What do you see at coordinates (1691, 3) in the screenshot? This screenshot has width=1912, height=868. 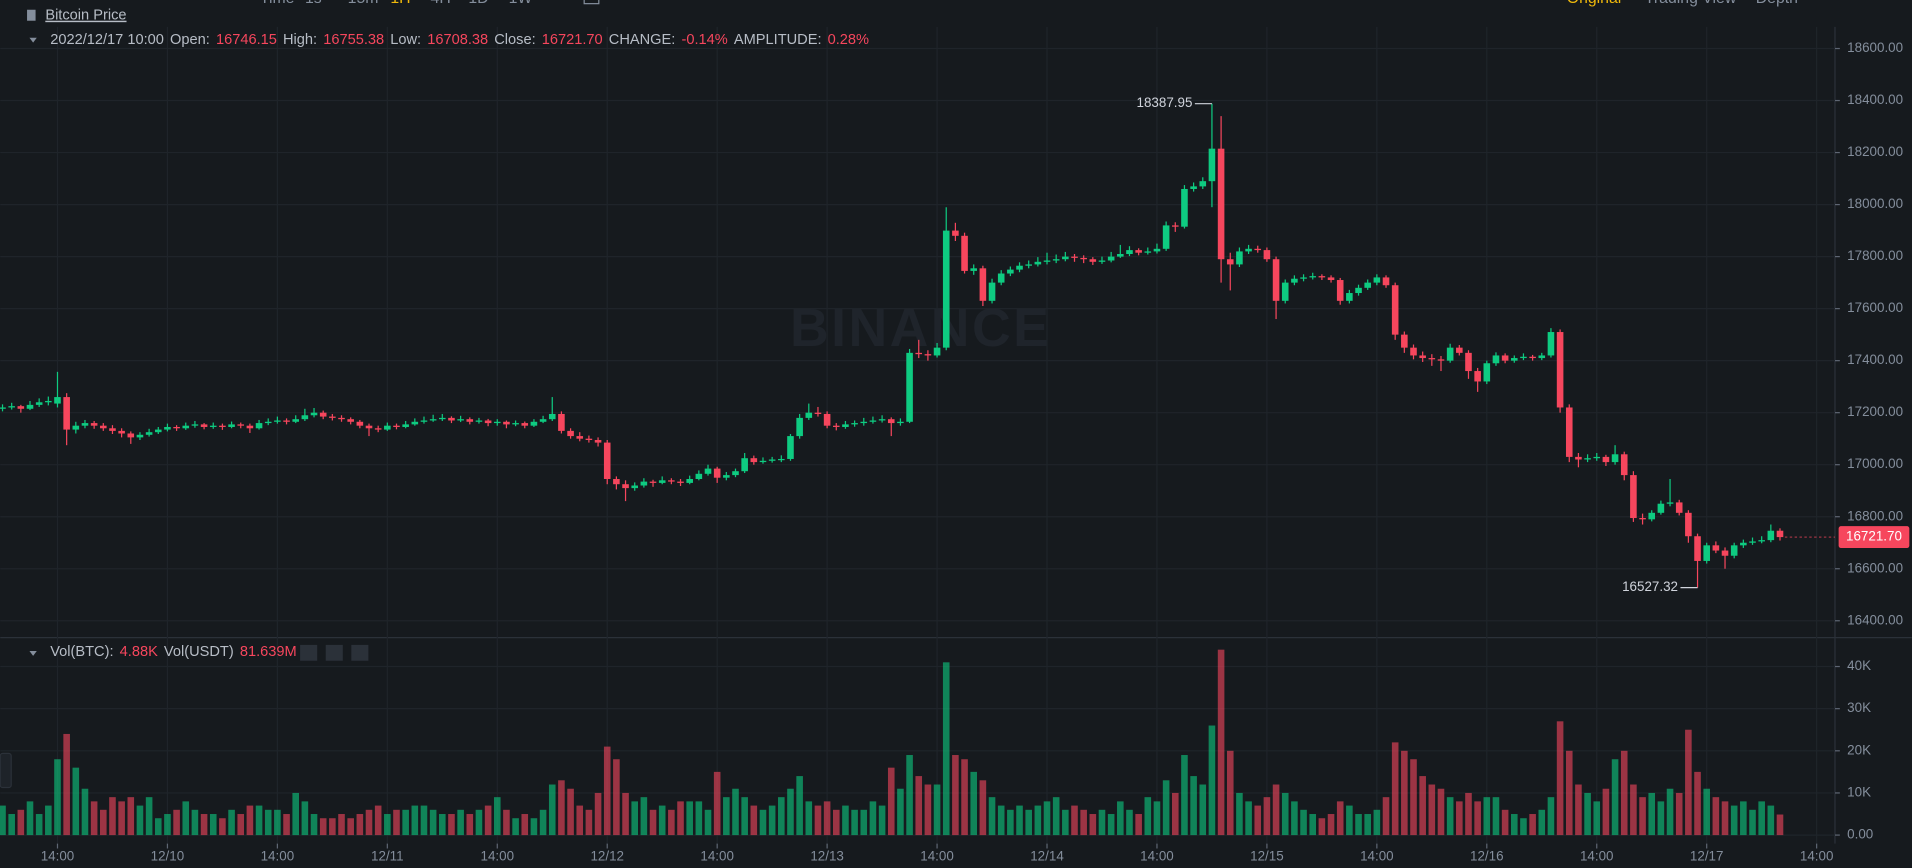 I see `view-button: Trading View` at bounding box center [1691, 3].